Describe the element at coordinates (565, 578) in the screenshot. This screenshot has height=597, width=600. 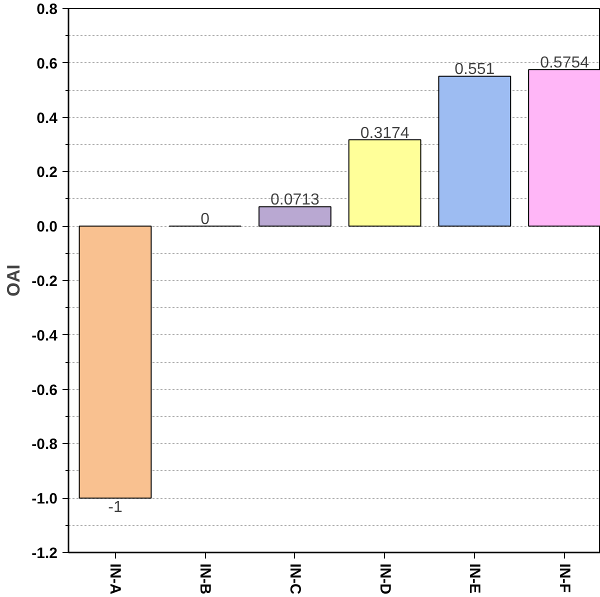
I see `x-tick-label: IN-F` at that location.